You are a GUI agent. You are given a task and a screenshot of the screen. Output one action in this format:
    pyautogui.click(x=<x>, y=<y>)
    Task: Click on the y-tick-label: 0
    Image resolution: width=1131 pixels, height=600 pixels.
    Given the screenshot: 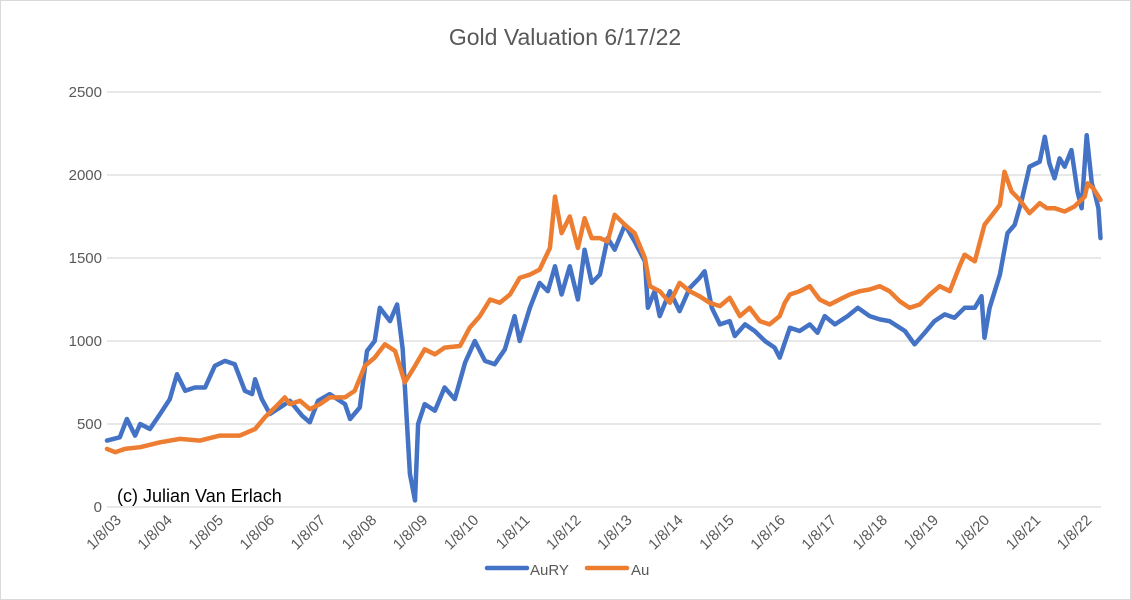 What is the action you would take?
    pyautogui.click(x=98, y=507)
    